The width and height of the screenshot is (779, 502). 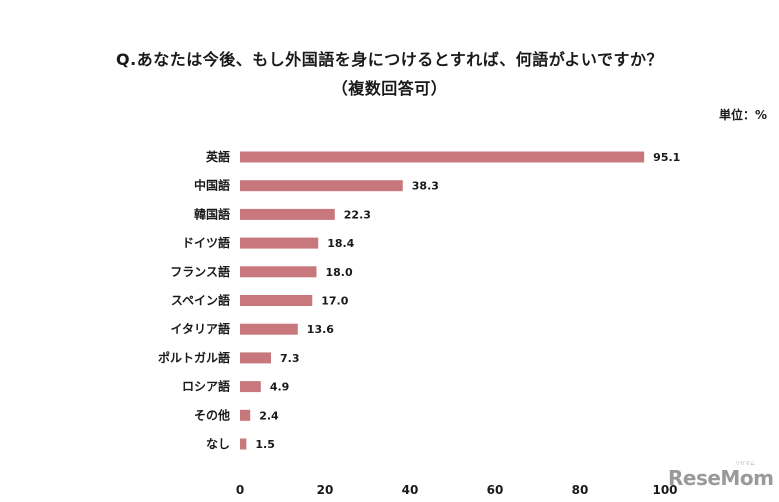 What do you see at coordinates (212, 213) in the screenshot?
I see `category-label: 韓国語` at bounding box center [212, 213].